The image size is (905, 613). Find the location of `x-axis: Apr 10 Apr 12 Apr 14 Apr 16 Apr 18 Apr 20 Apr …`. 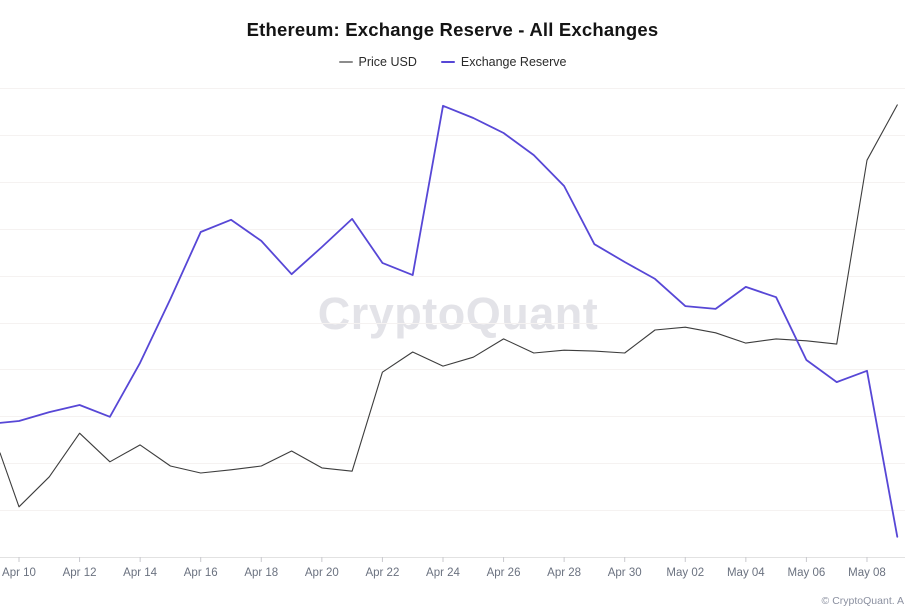

x-axis: Apr 10 Apr 12 Apr 14 Apr 16 Apr 18 Apr 20 Apr … is located at coordinates (452, 575).